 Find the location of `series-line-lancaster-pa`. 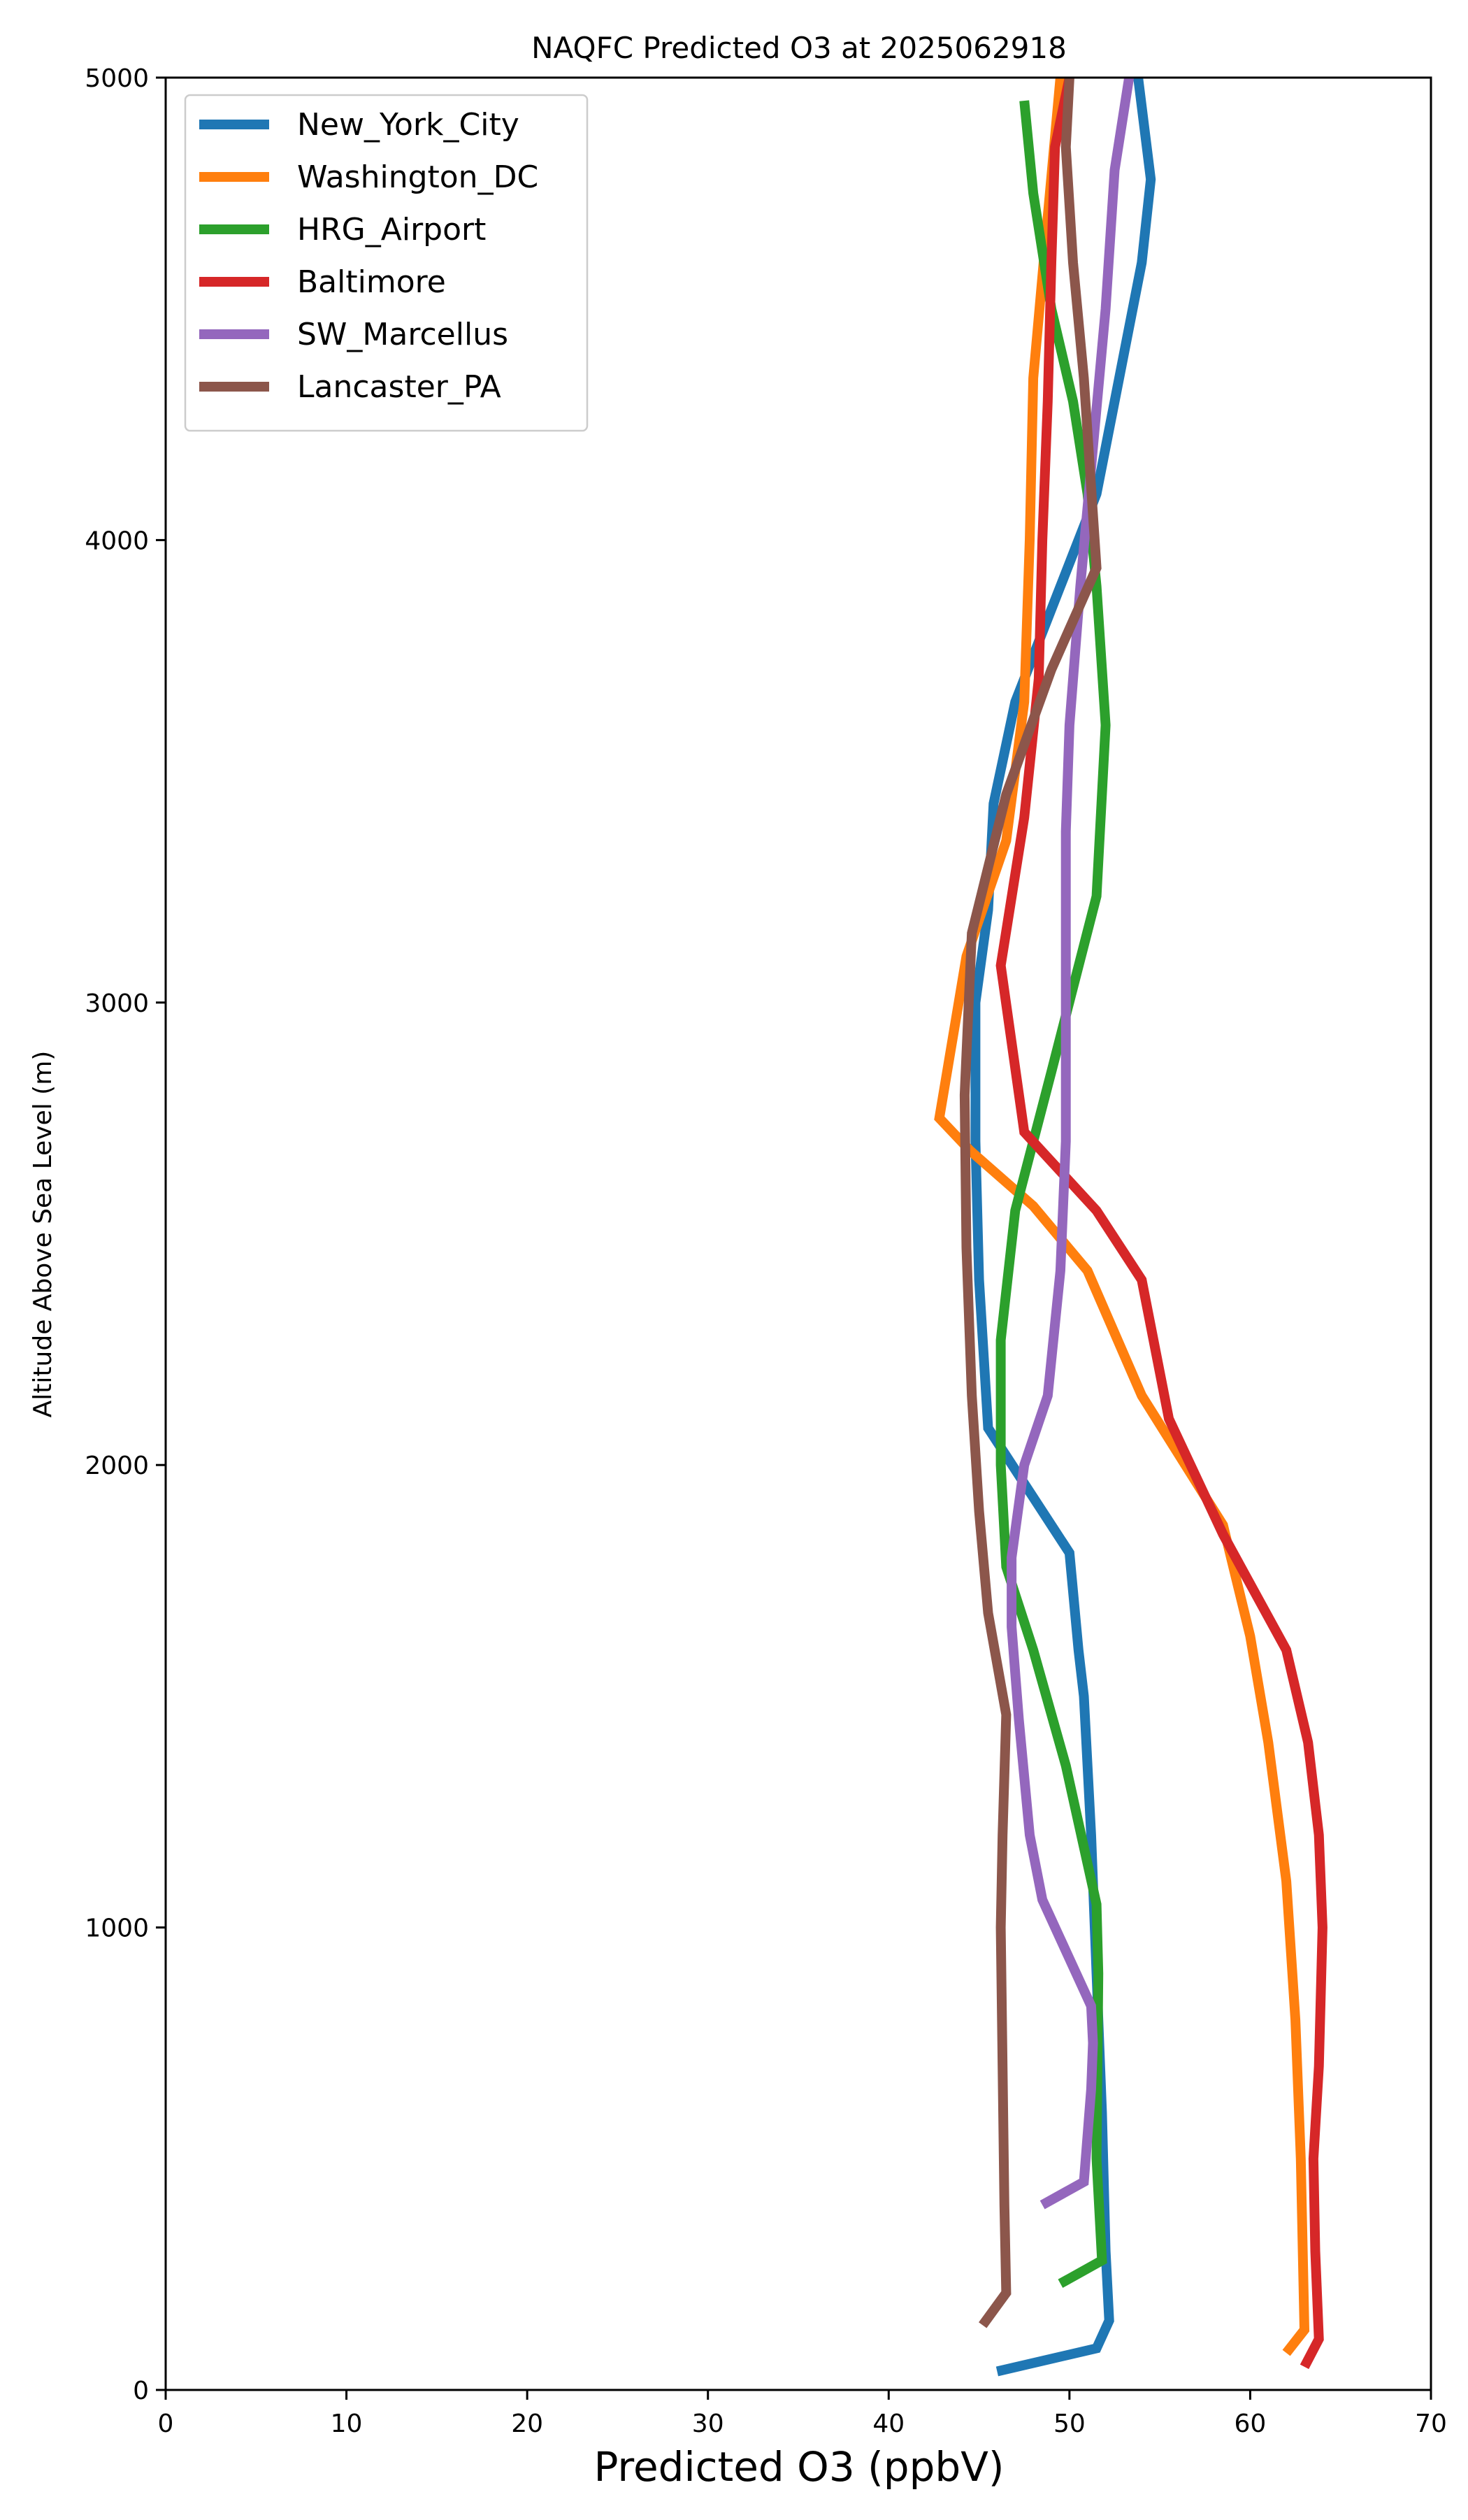

series-line-lancaster-pa is located at coordinates (1030, 1203).